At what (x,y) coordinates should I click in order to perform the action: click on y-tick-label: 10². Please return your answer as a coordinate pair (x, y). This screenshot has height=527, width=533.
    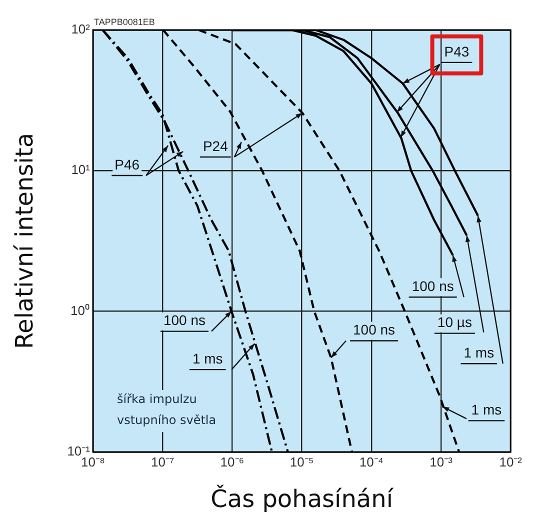
    Looking at the image, I should click on (81, 29).